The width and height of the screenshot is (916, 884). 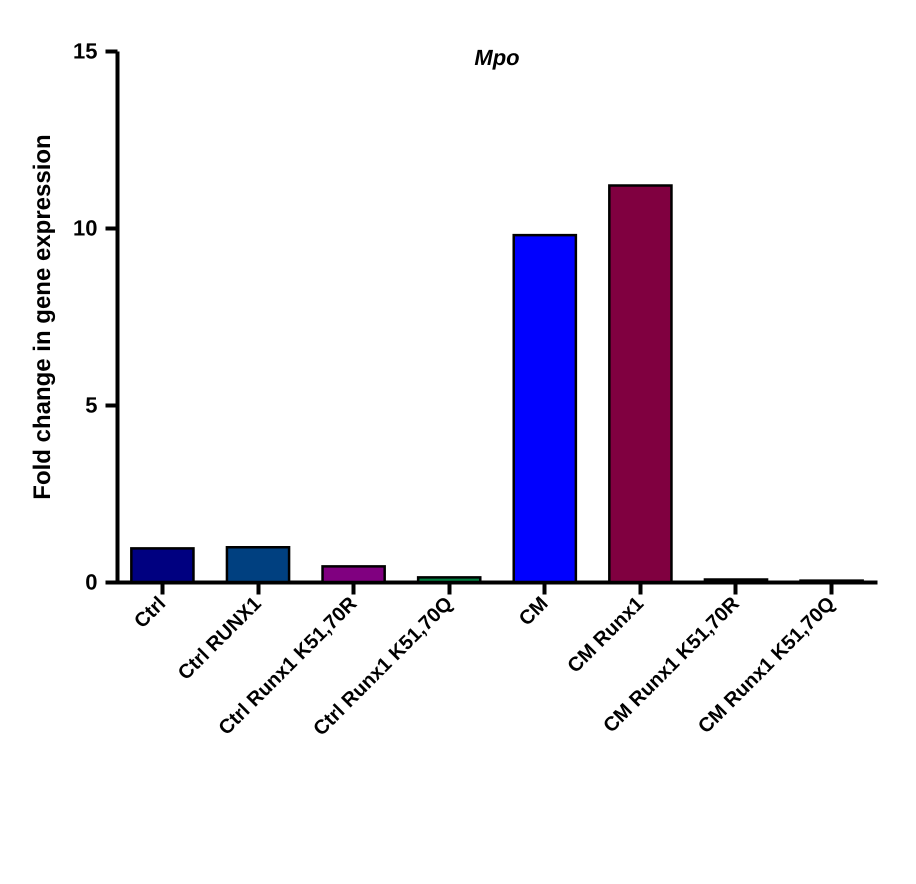 I want to click on y-tick-label: 10, so click(x=85, y=228).